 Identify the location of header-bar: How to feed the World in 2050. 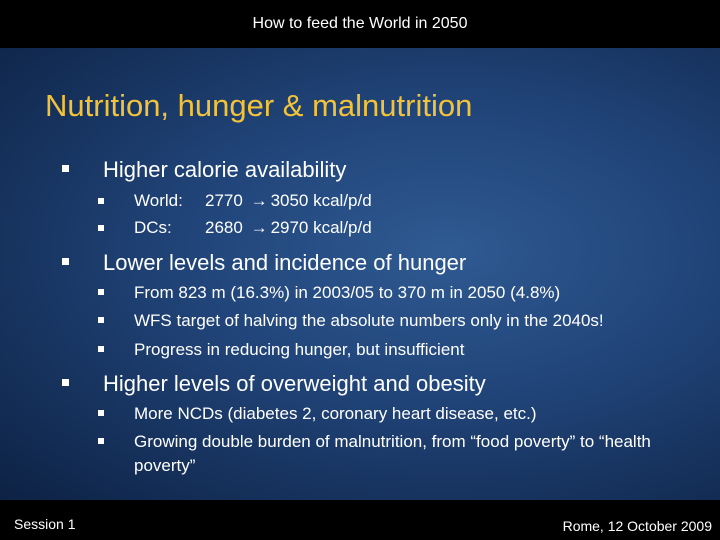
(360, 24).